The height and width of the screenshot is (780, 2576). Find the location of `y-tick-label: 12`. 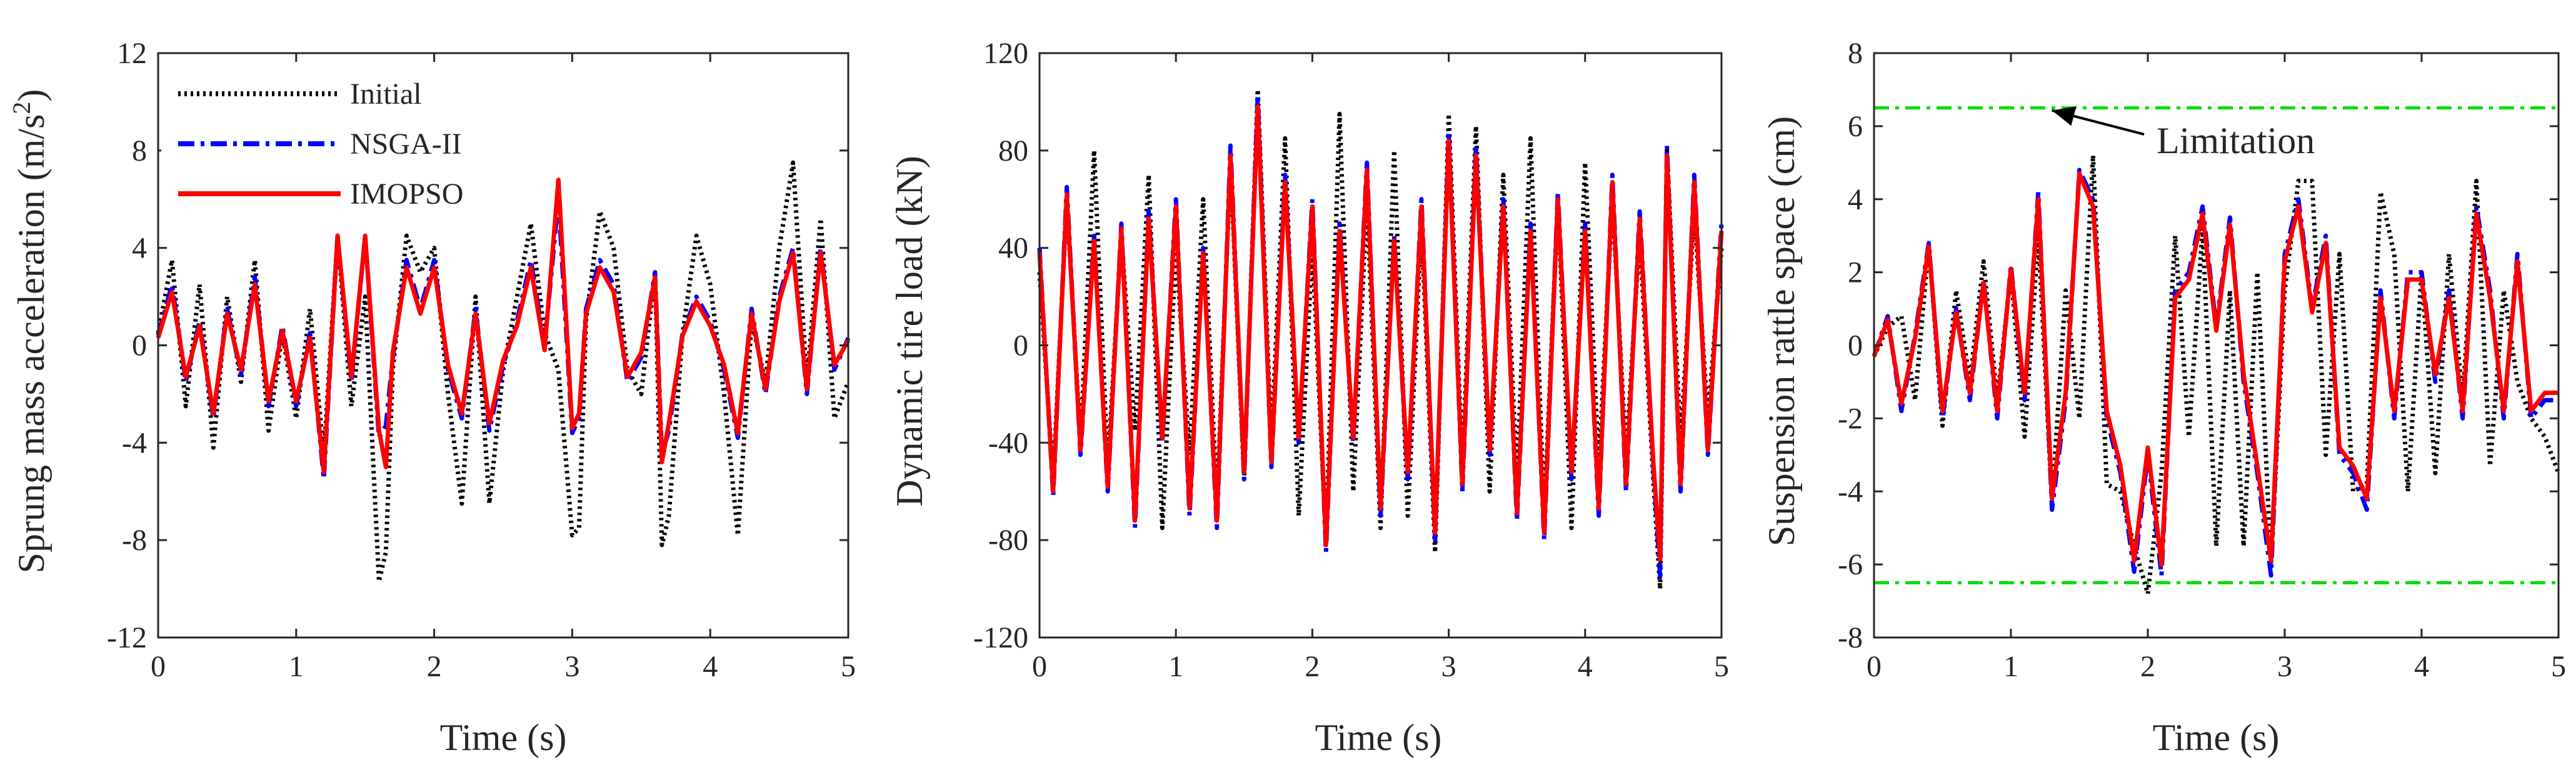

y-tick-label: 12 is located at coordinates (132, 54).